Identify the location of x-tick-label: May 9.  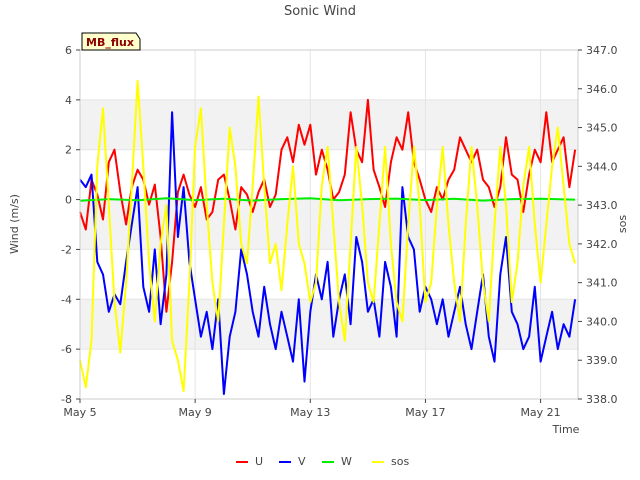
(195, 412).